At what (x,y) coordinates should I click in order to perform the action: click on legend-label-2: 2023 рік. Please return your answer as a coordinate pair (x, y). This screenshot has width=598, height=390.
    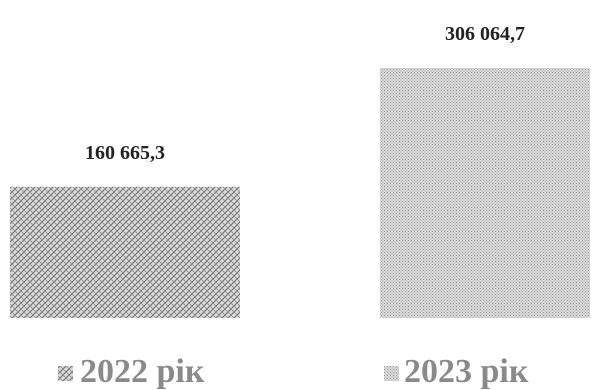
    Looking at the image, I should click on (466, 371).